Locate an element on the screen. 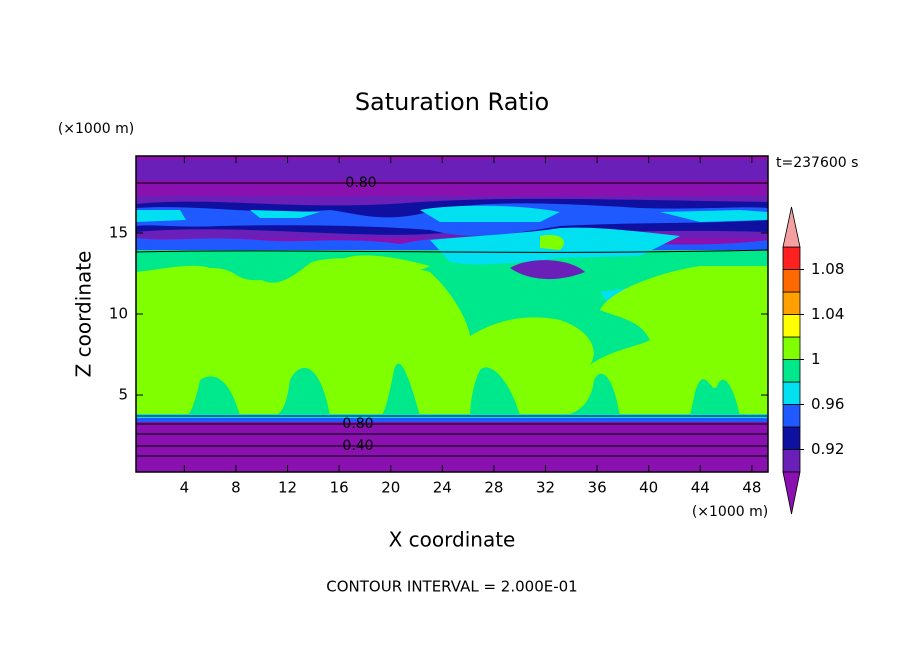 This screenshot has width=904, height=658. x-tick-label: 32 is located at coordinates (545, 488).